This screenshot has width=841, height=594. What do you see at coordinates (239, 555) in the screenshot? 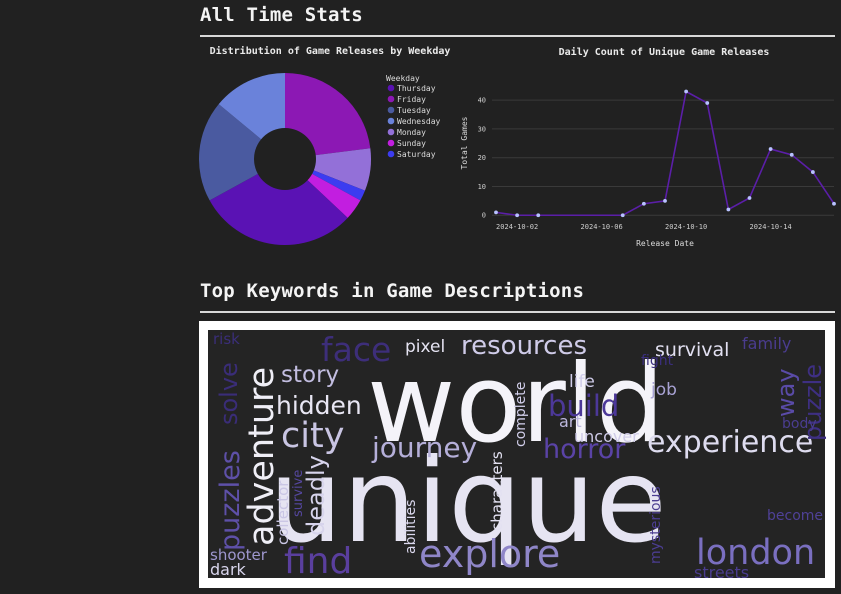
I see `wordcloud-word-shooter: shooter` at bounding box center [239, 555].